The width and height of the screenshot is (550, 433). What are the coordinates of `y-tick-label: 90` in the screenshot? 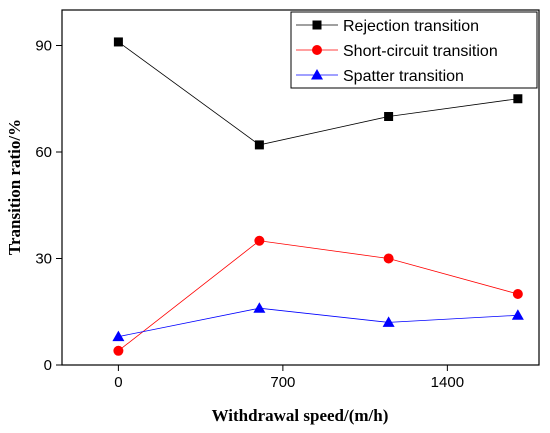 It's located at (43, 46).